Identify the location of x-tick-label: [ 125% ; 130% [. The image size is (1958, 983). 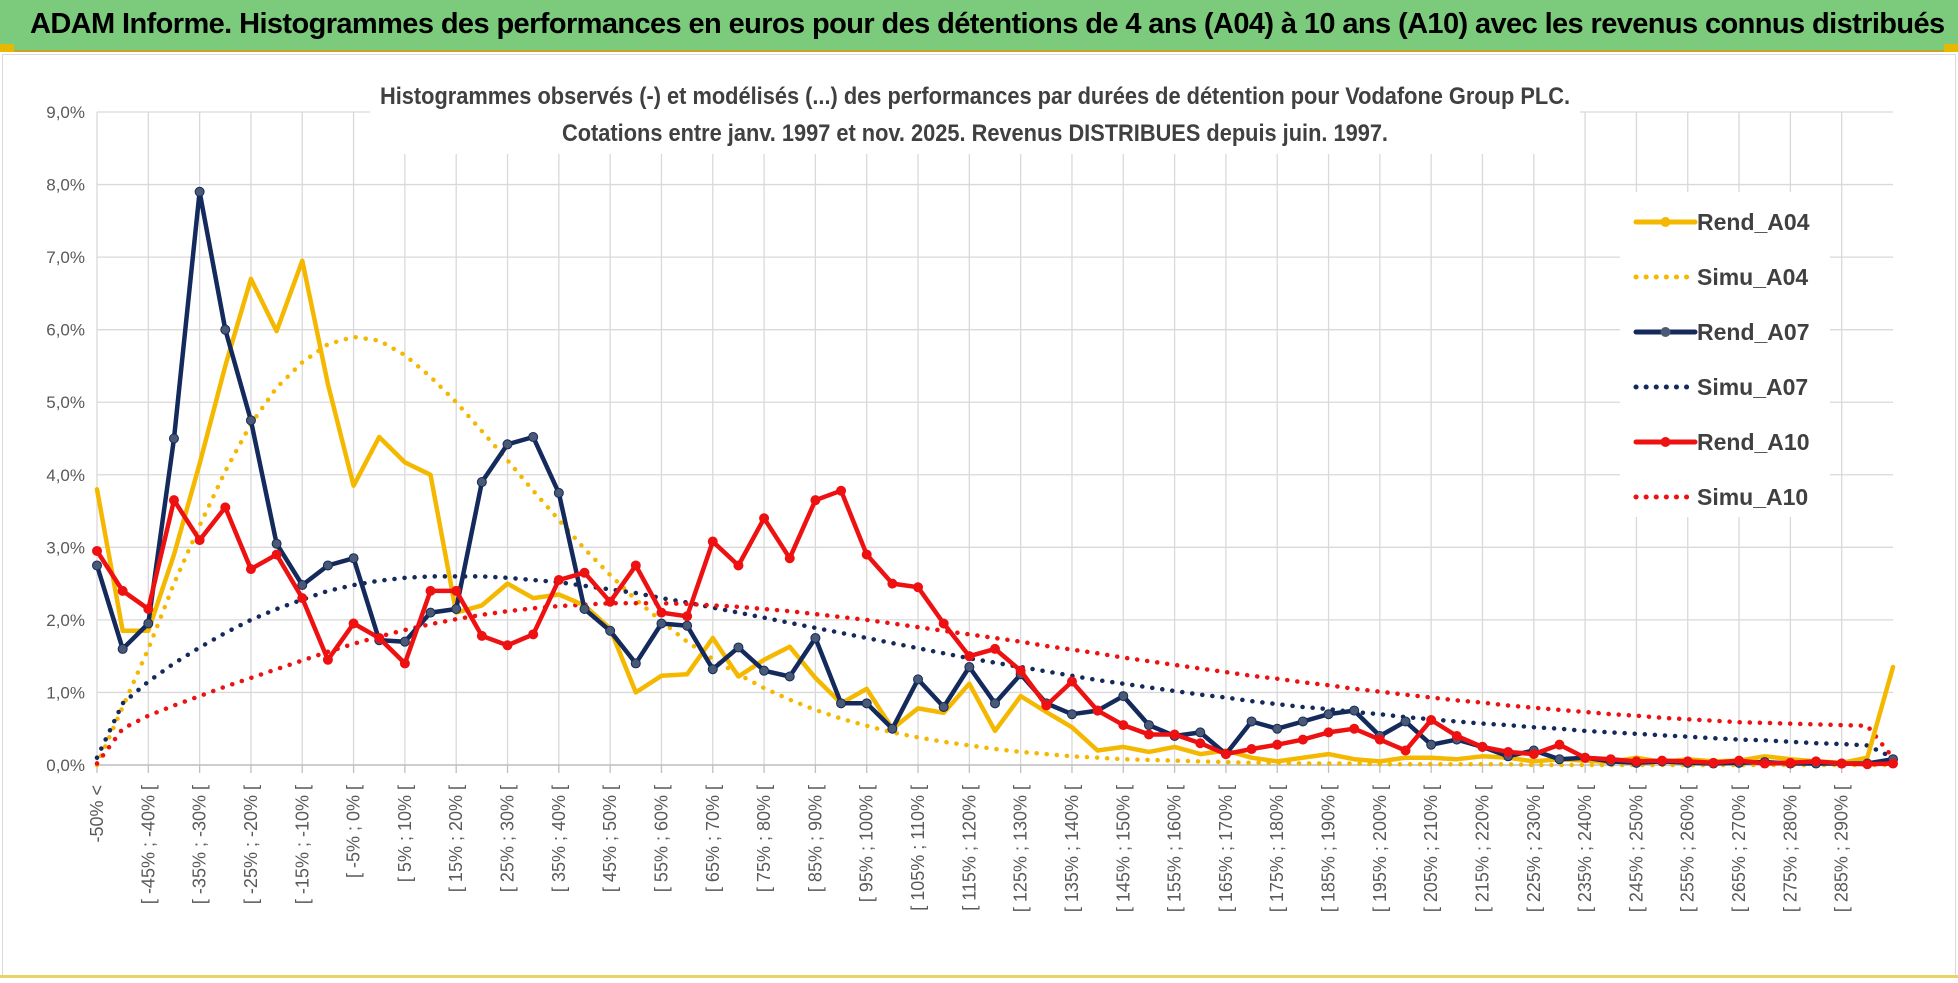
(1021, 848).